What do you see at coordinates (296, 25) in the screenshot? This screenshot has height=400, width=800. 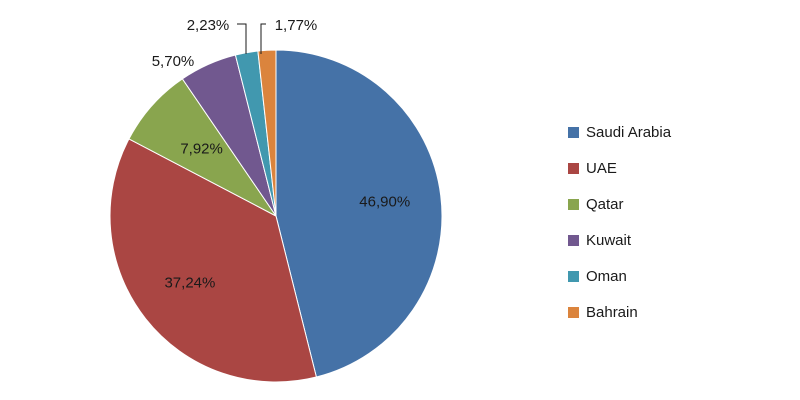 I see `data-label-bahrain: 1,77%` at bounding box center [296, 25].